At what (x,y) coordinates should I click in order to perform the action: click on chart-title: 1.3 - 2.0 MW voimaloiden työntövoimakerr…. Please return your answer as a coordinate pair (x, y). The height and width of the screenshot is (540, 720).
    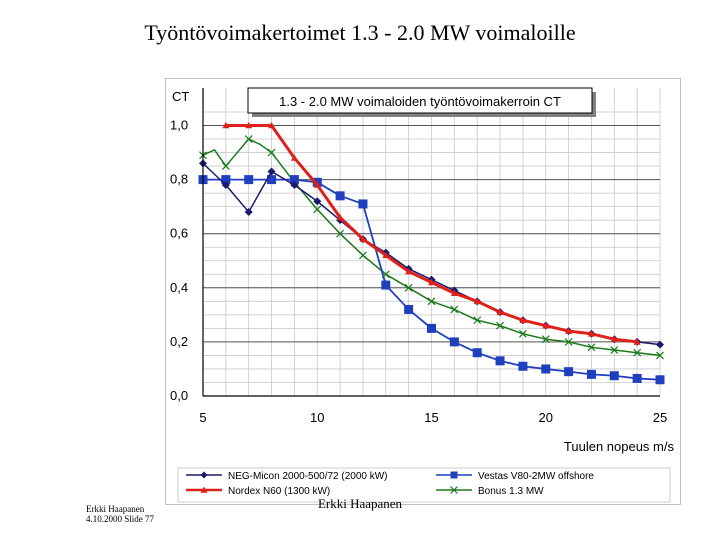
    Looking at the image, I should click on (420, 101).